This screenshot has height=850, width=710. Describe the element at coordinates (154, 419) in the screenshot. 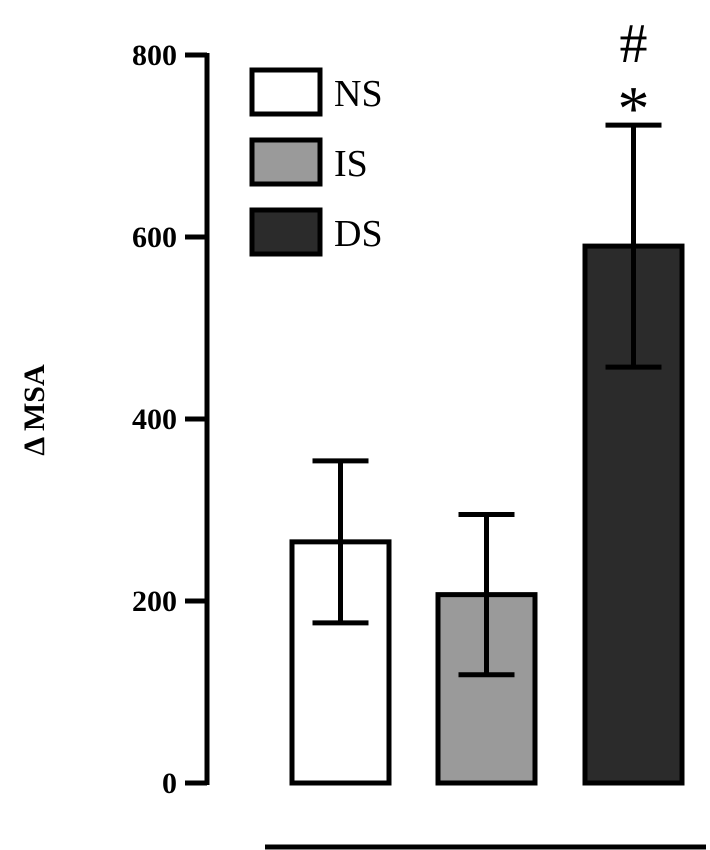

I see `y-tick-label-400: 400` at that location.